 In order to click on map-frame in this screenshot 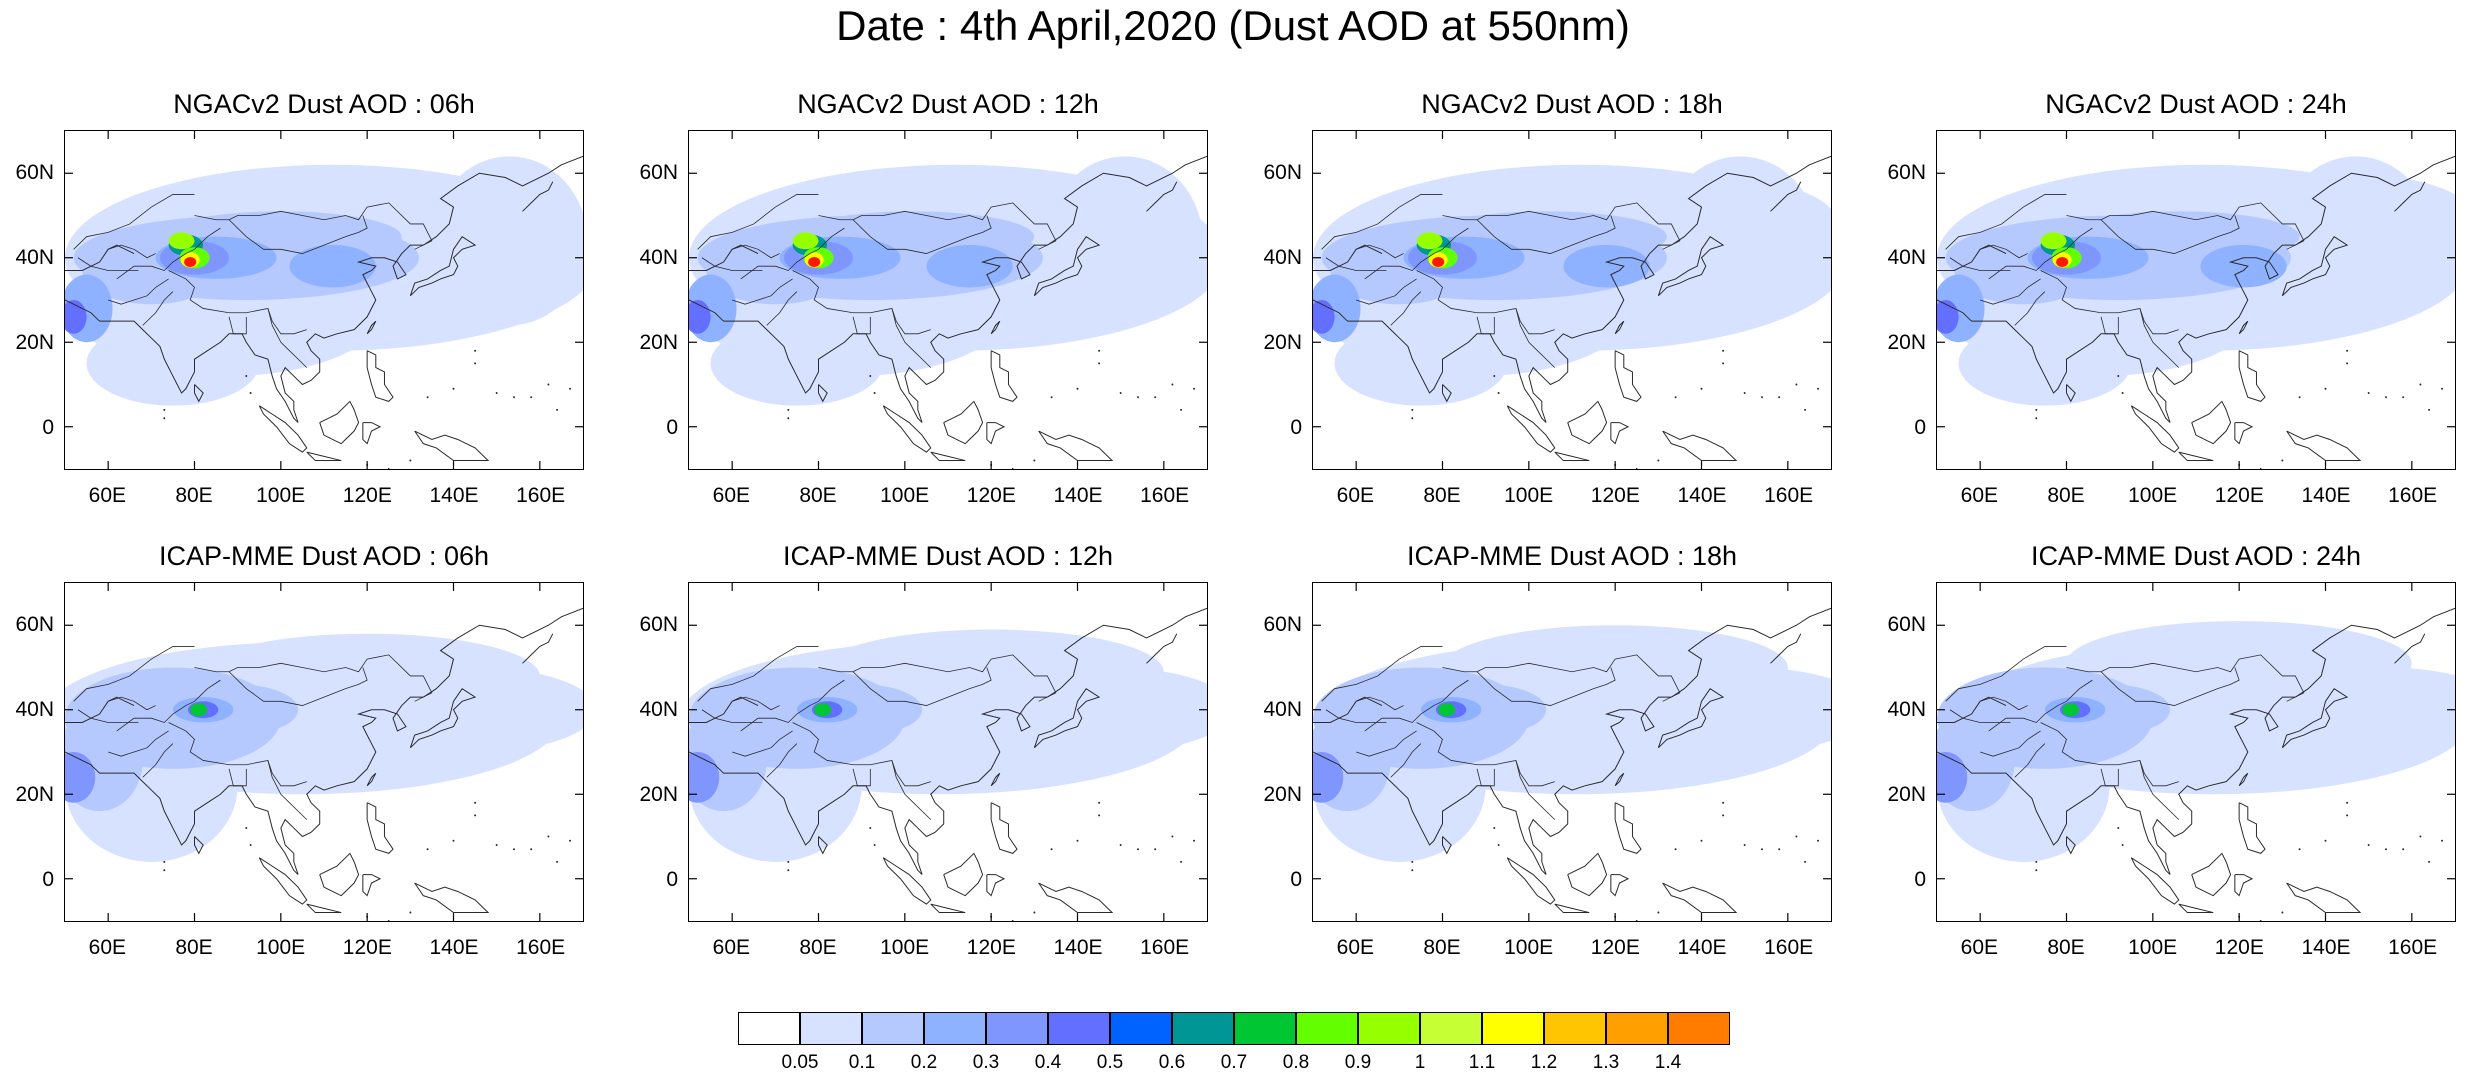, I will do `click(324, 752)`.